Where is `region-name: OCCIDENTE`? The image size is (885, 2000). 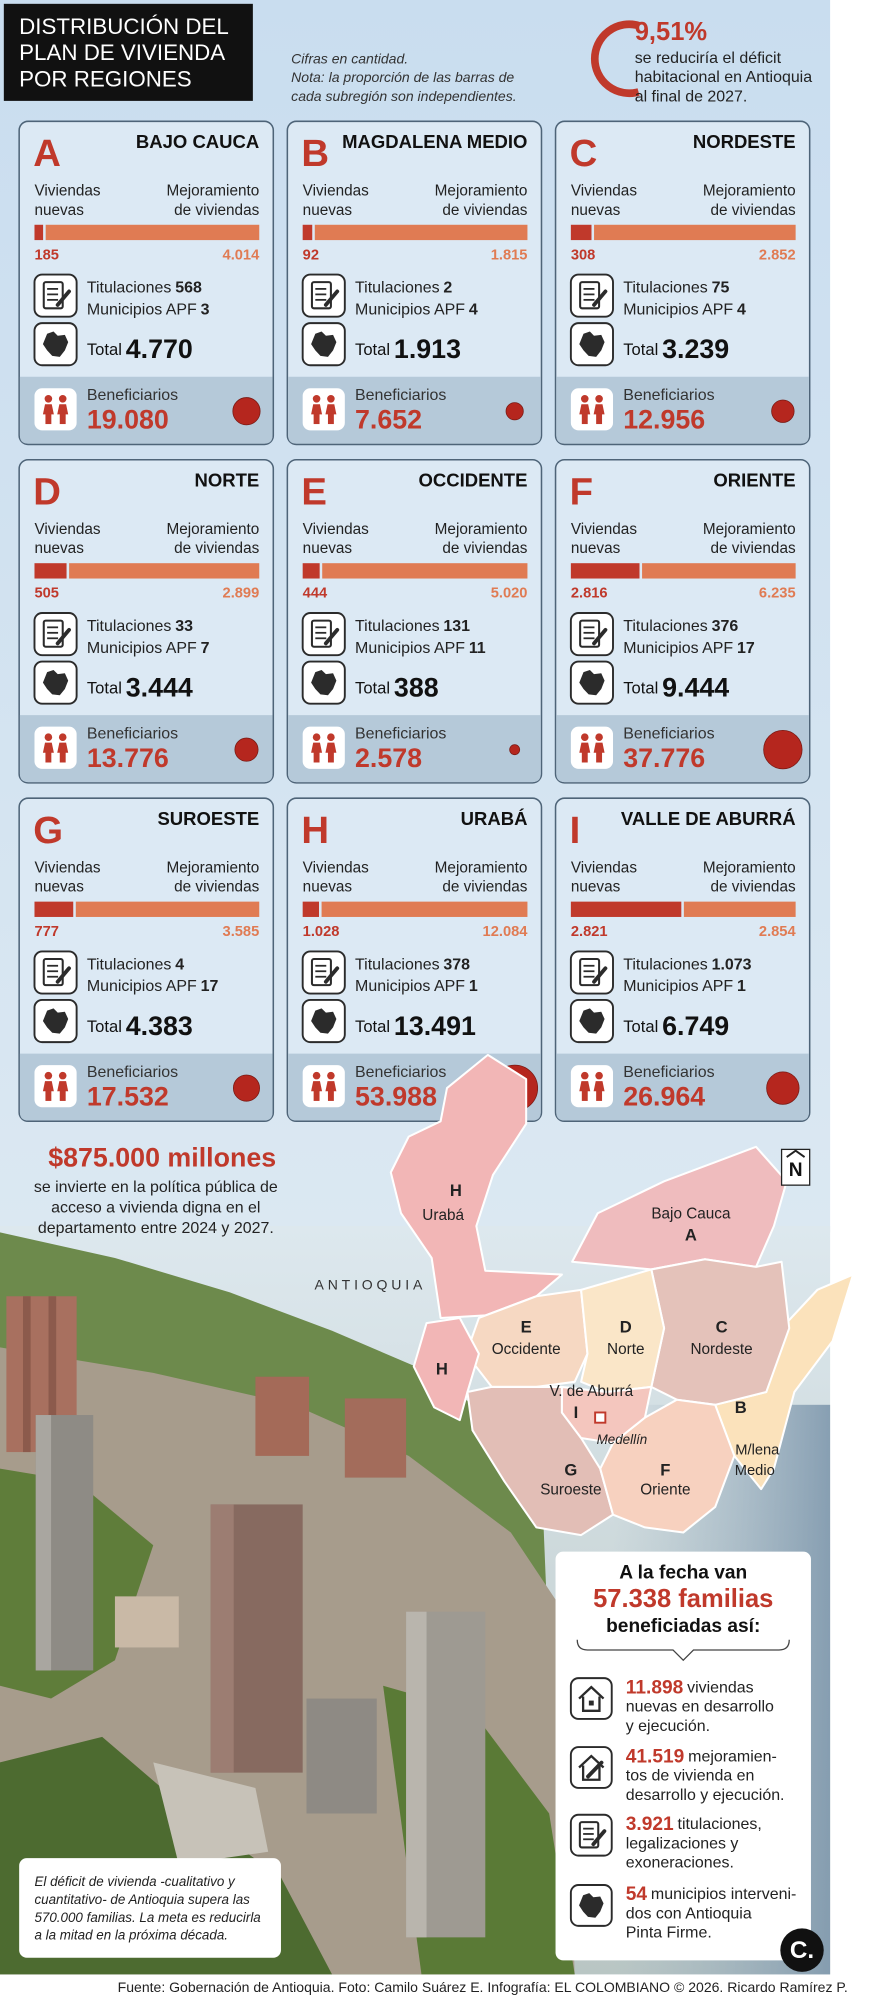 region-name: OCCIDENTE is located at coordinates (472, 479).